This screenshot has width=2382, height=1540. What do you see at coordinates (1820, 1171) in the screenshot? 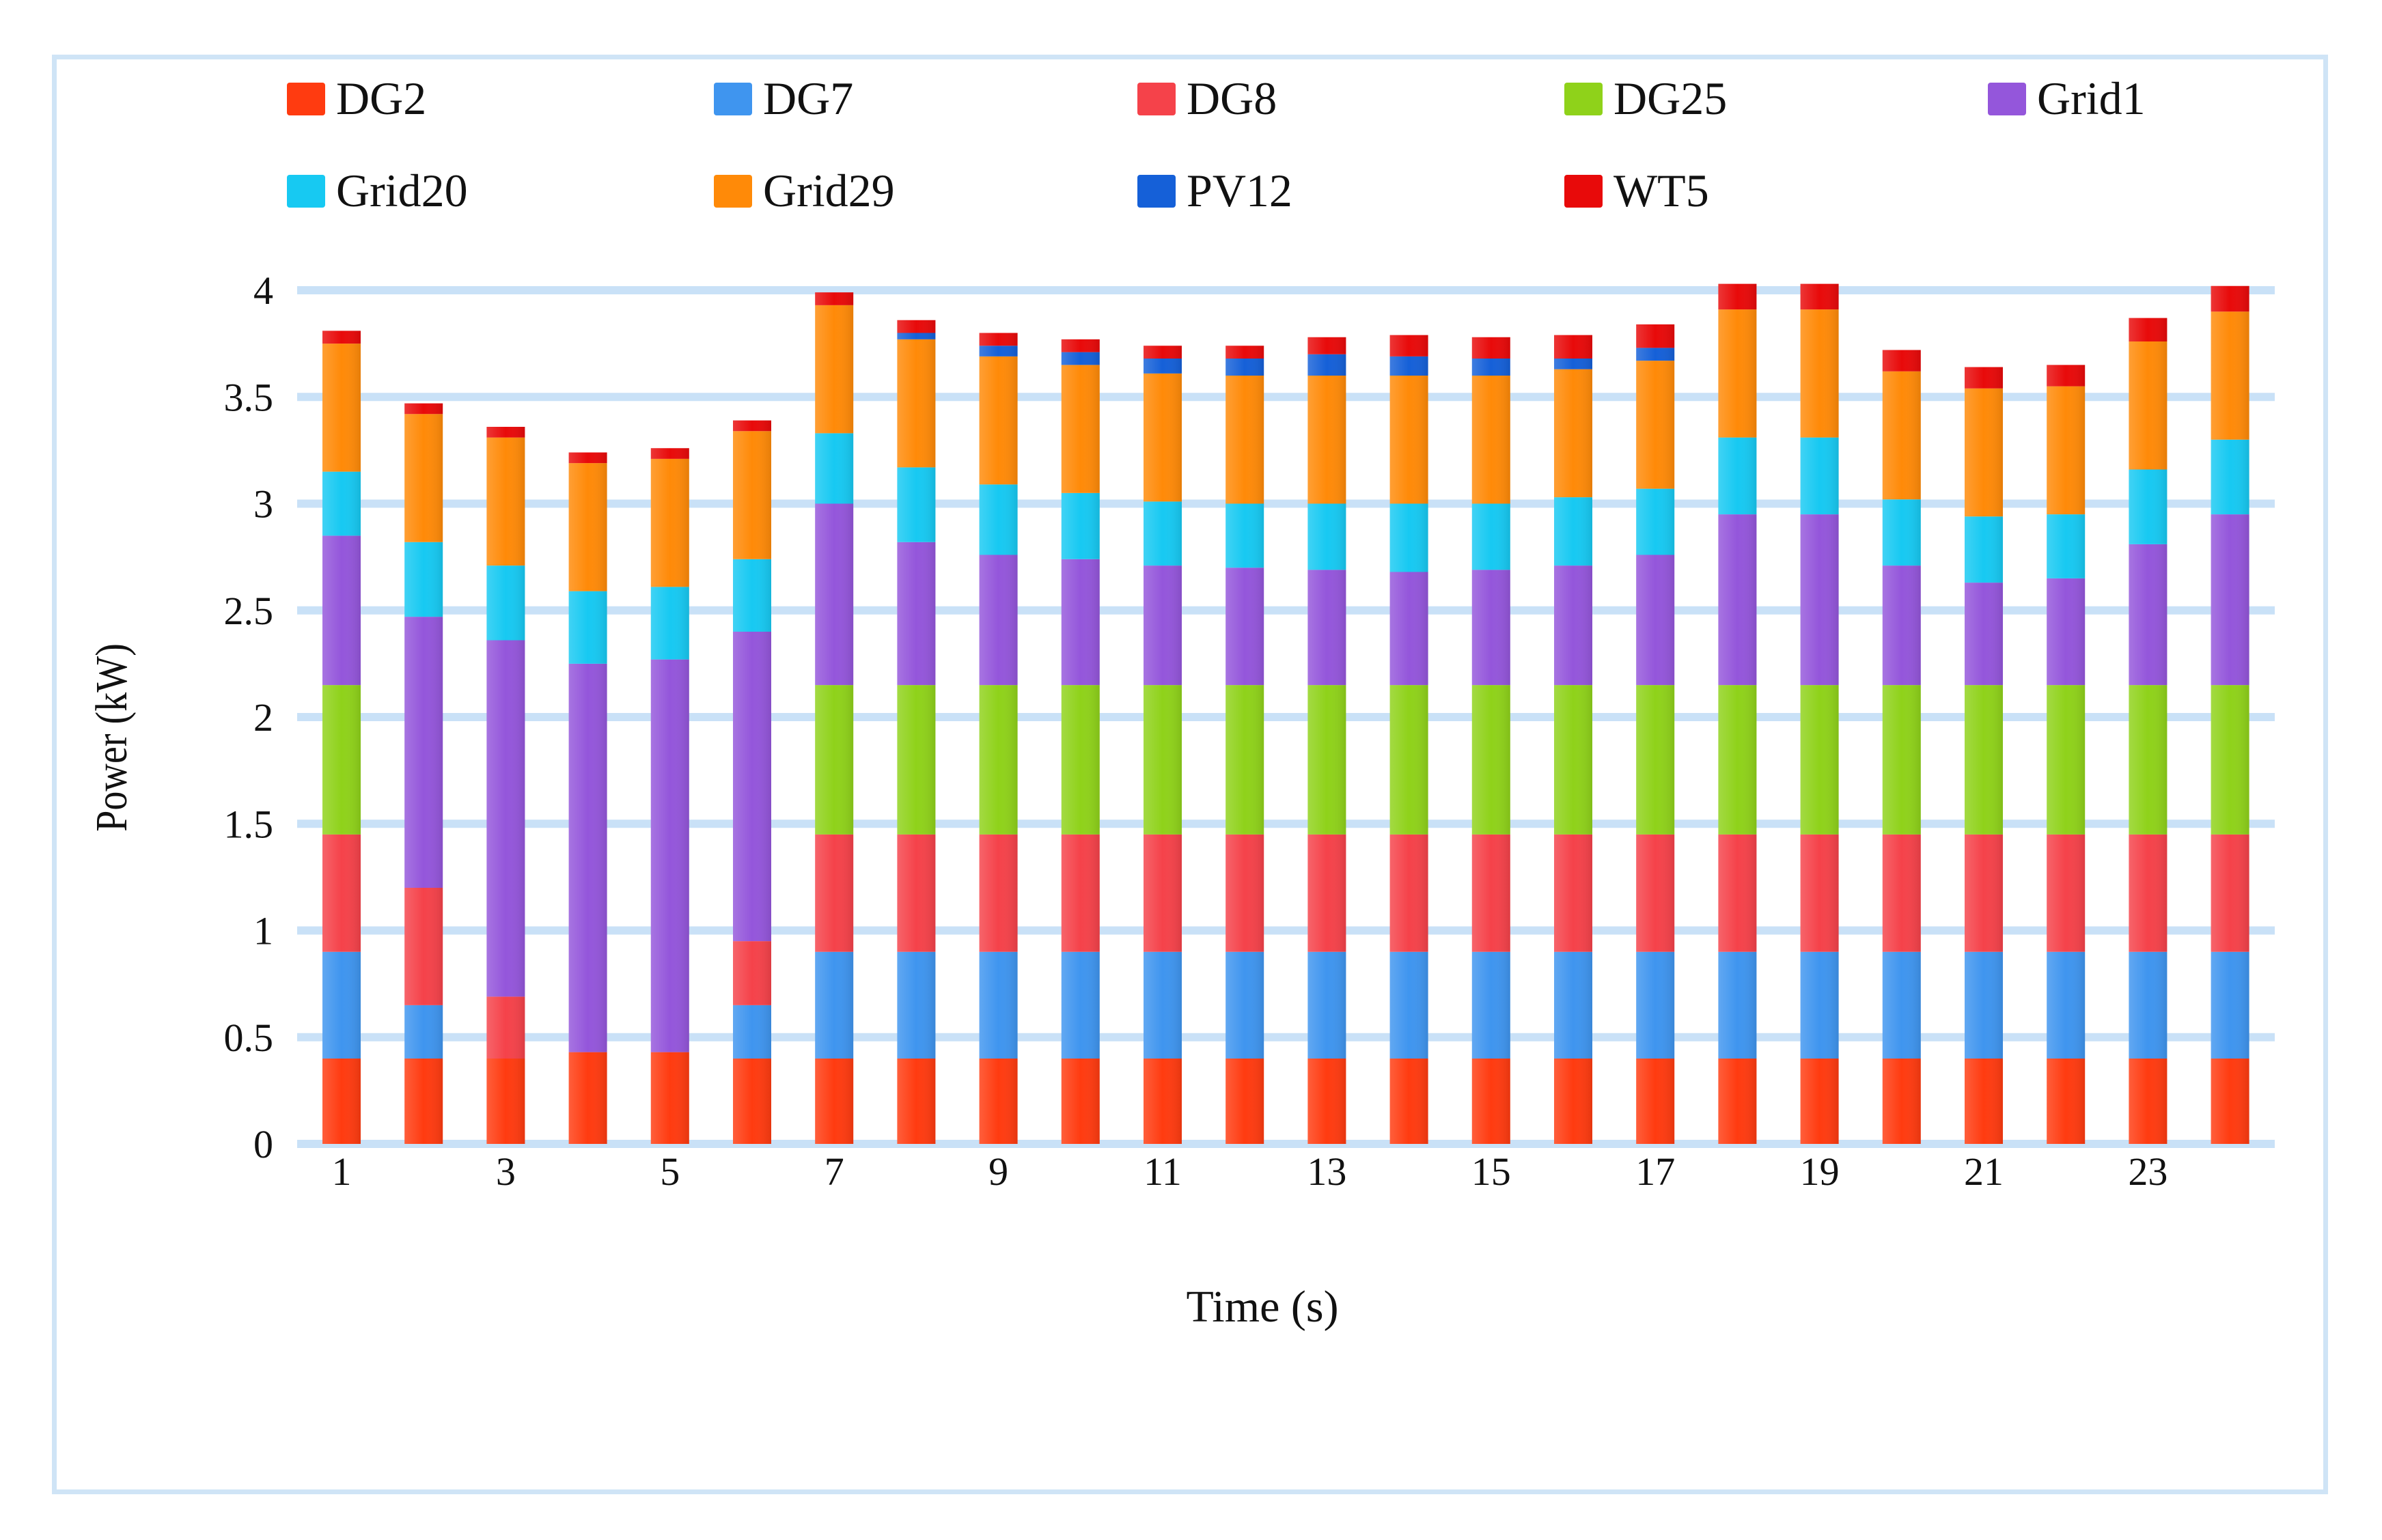
I see `x-tick-label: 19` at bounding box center [1820, 1171].